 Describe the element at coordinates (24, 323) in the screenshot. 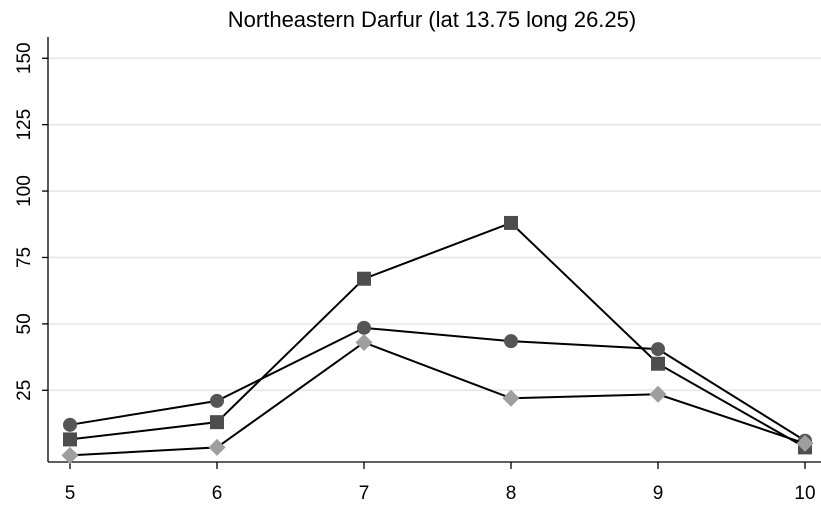

I see `y-tick-label: 50` at that location.